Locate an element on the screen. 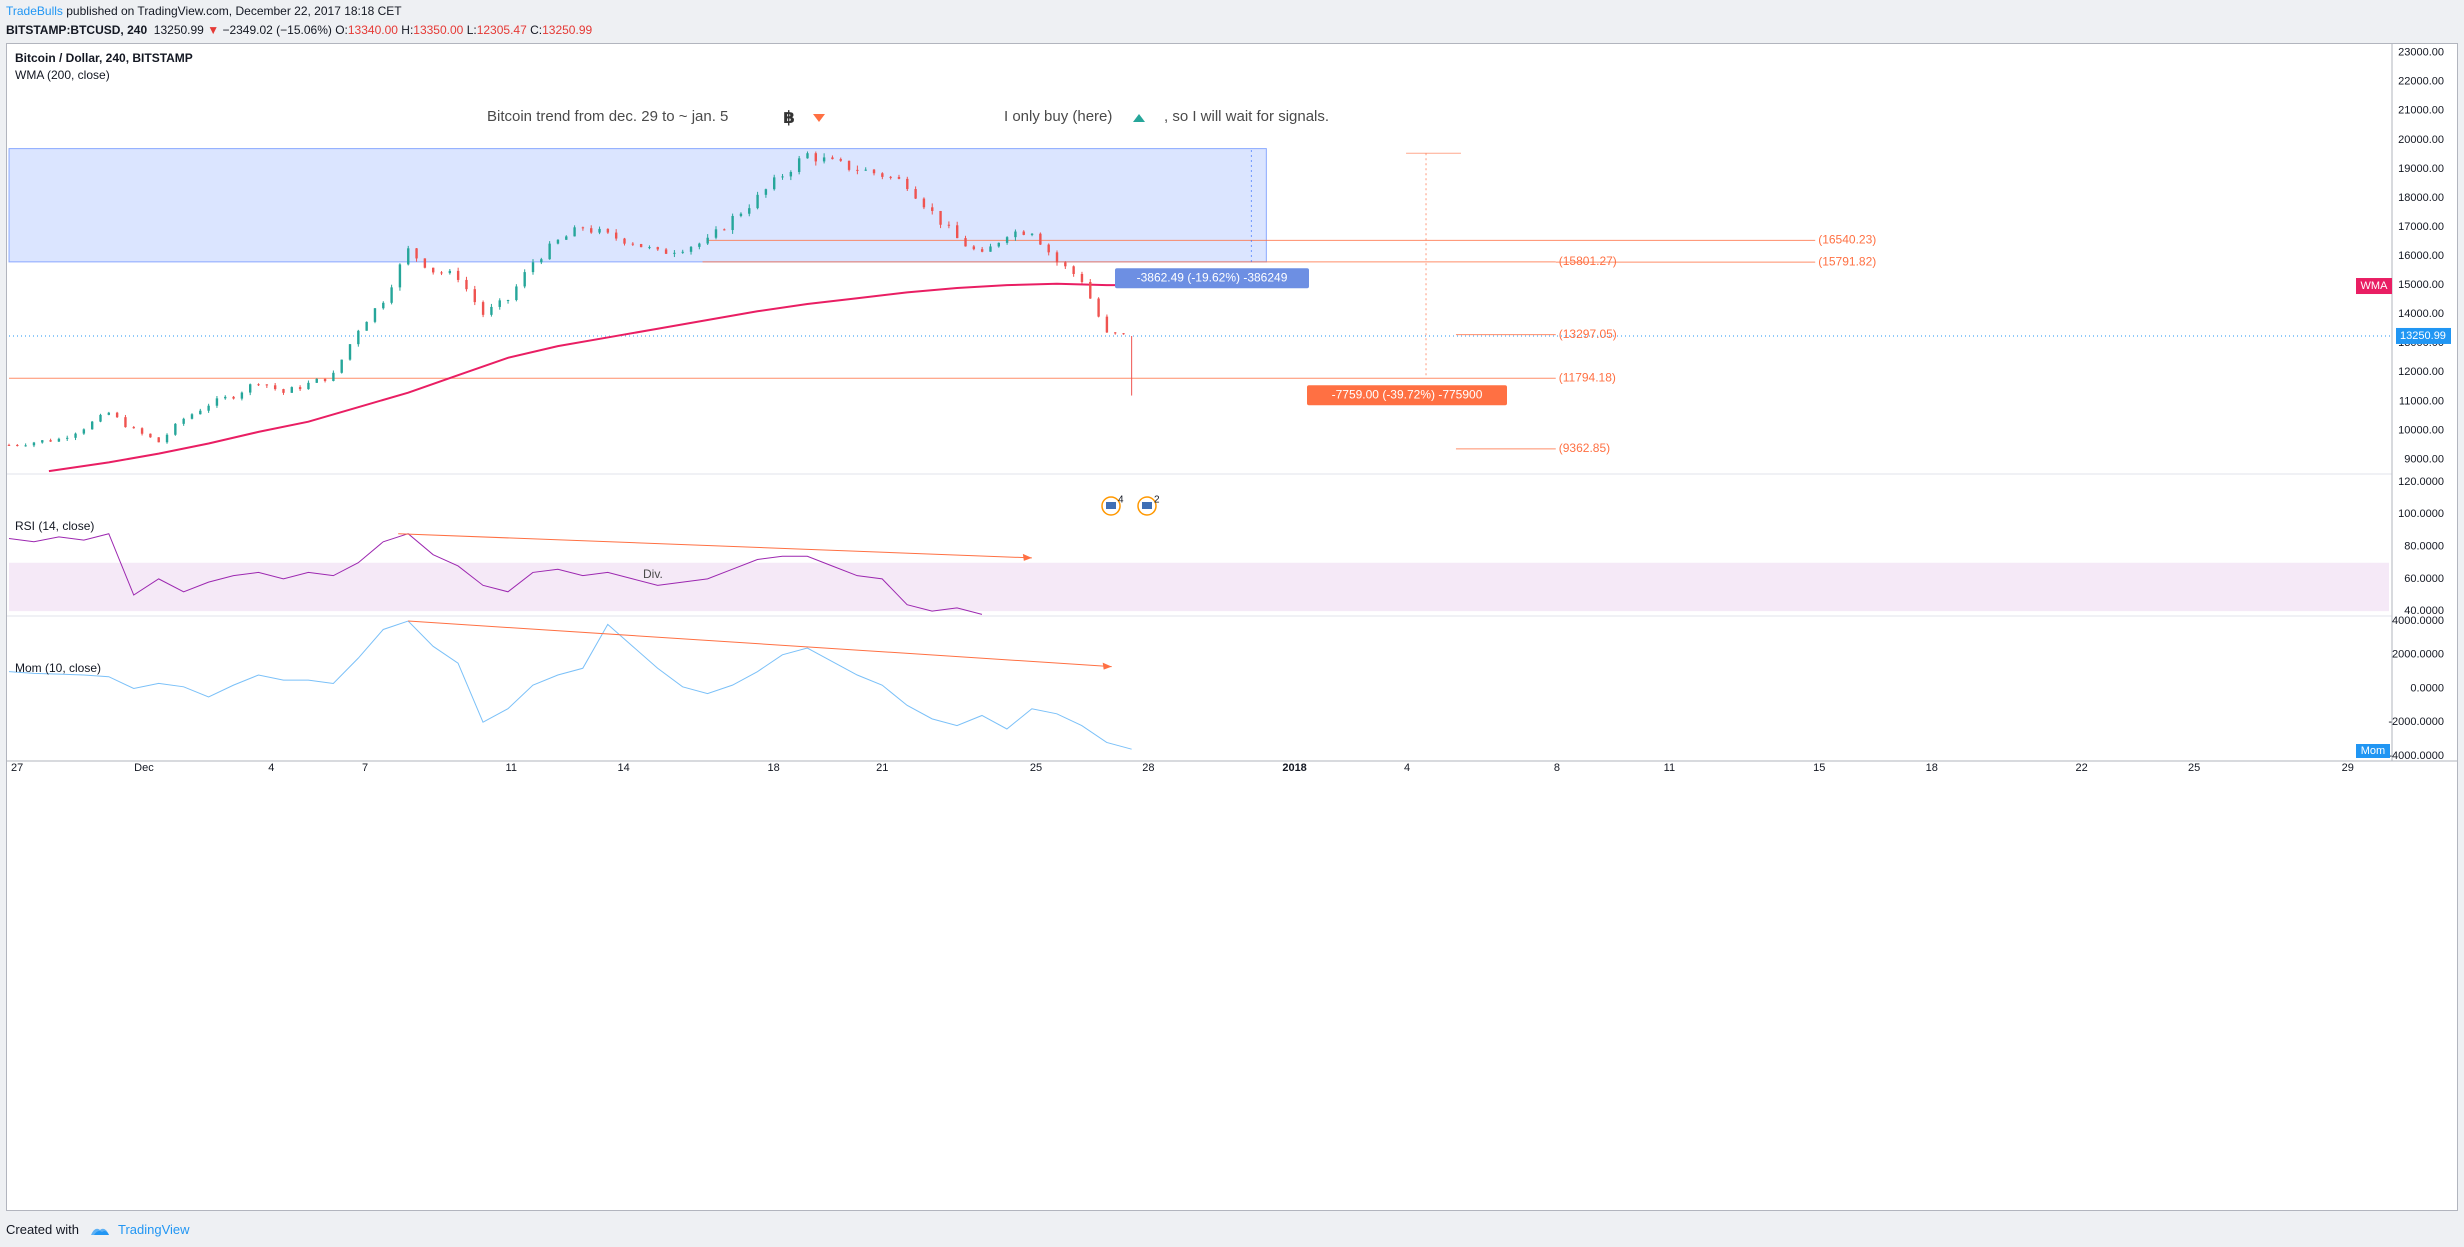 The width and height of the screenshot is (2464, 1247). price-tick-label: 9000.00 is located at coordinates (2424, 459).